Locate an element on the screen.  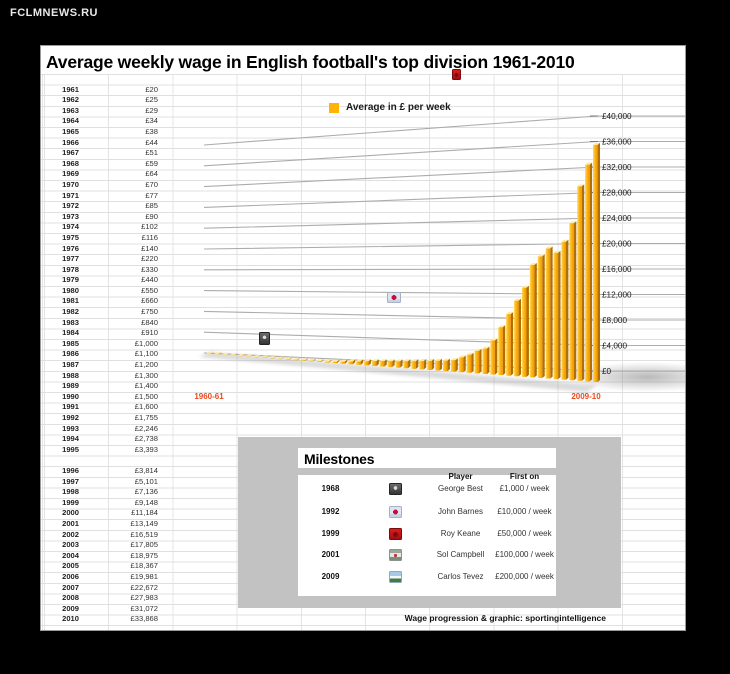
year-cell: 1978 is located at coordinates (70, 269).